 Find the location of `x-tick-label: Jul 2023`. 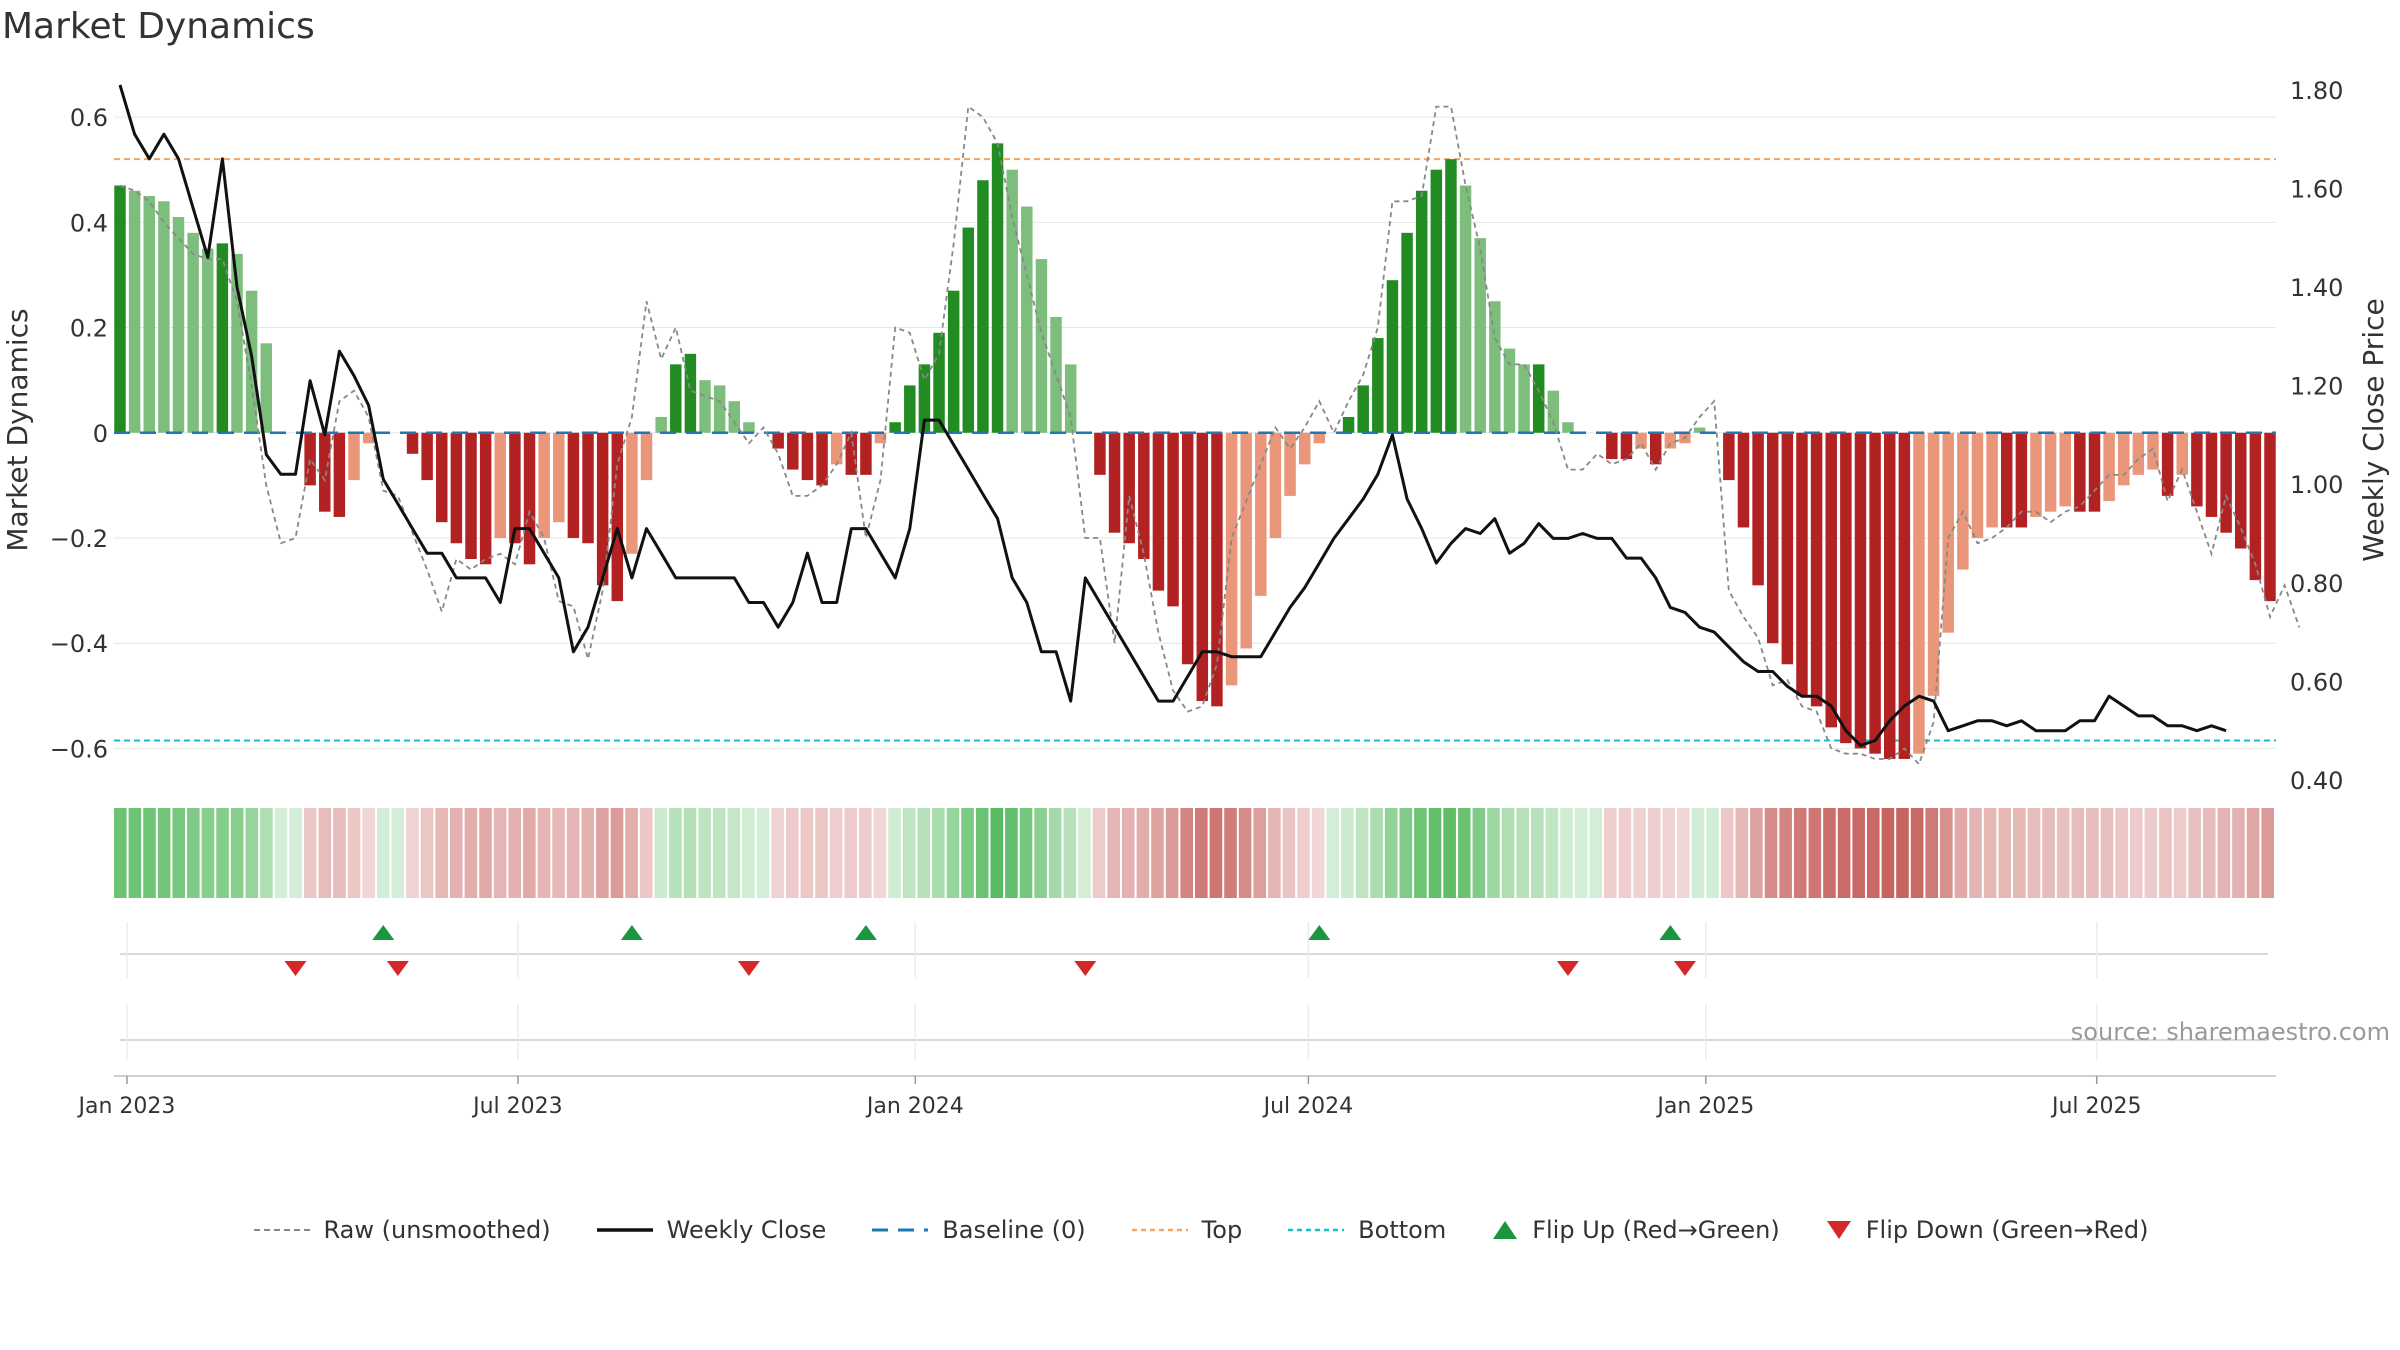

x-tick-label: Jul 2023 is located at coordinates (517, 1106).